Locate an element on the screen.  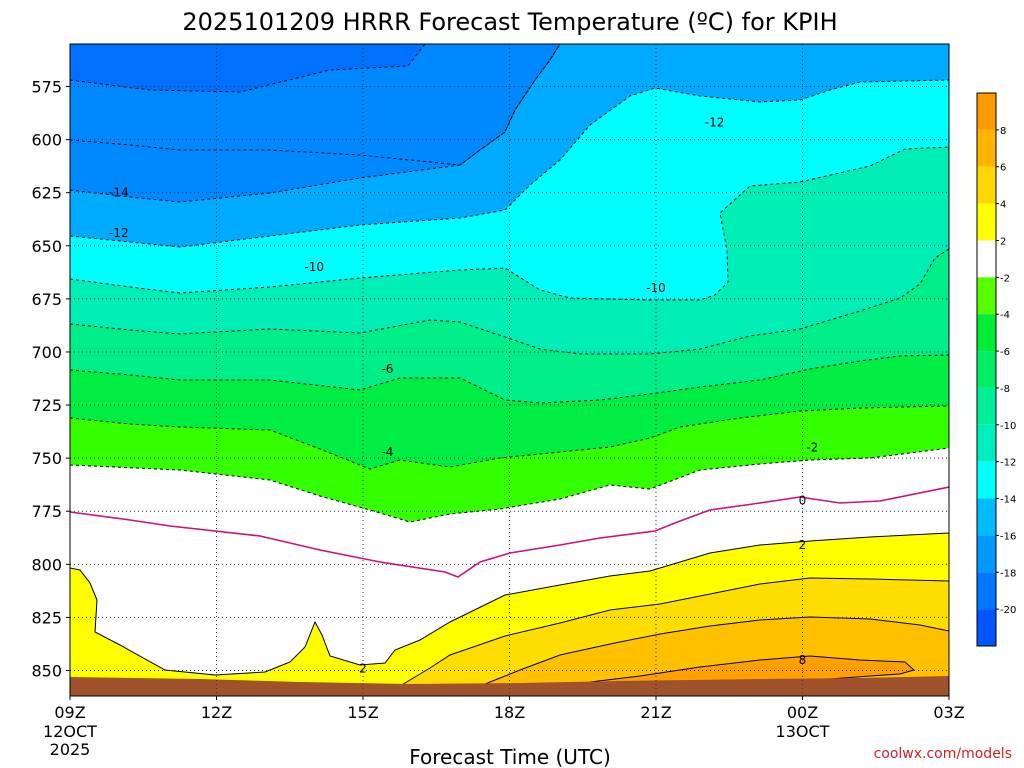
x-tick-label: 15Z is located at coordinates (362, 712).